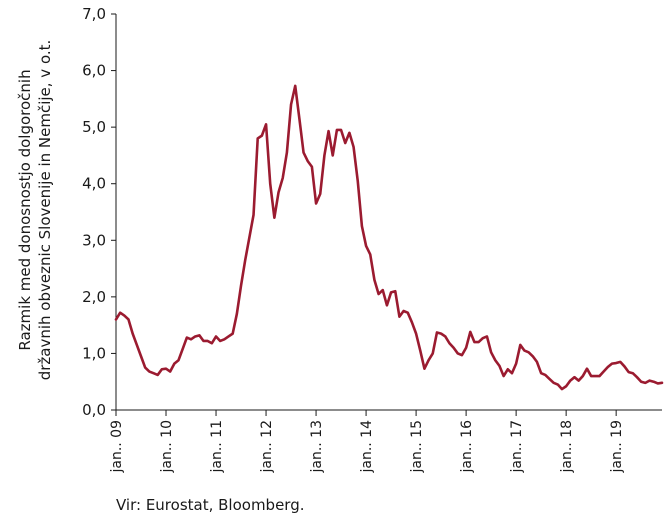  Describe the element at coordinates (217, 447) in the screenshot. I see `x-tick-label: jan.. 11` at that location.